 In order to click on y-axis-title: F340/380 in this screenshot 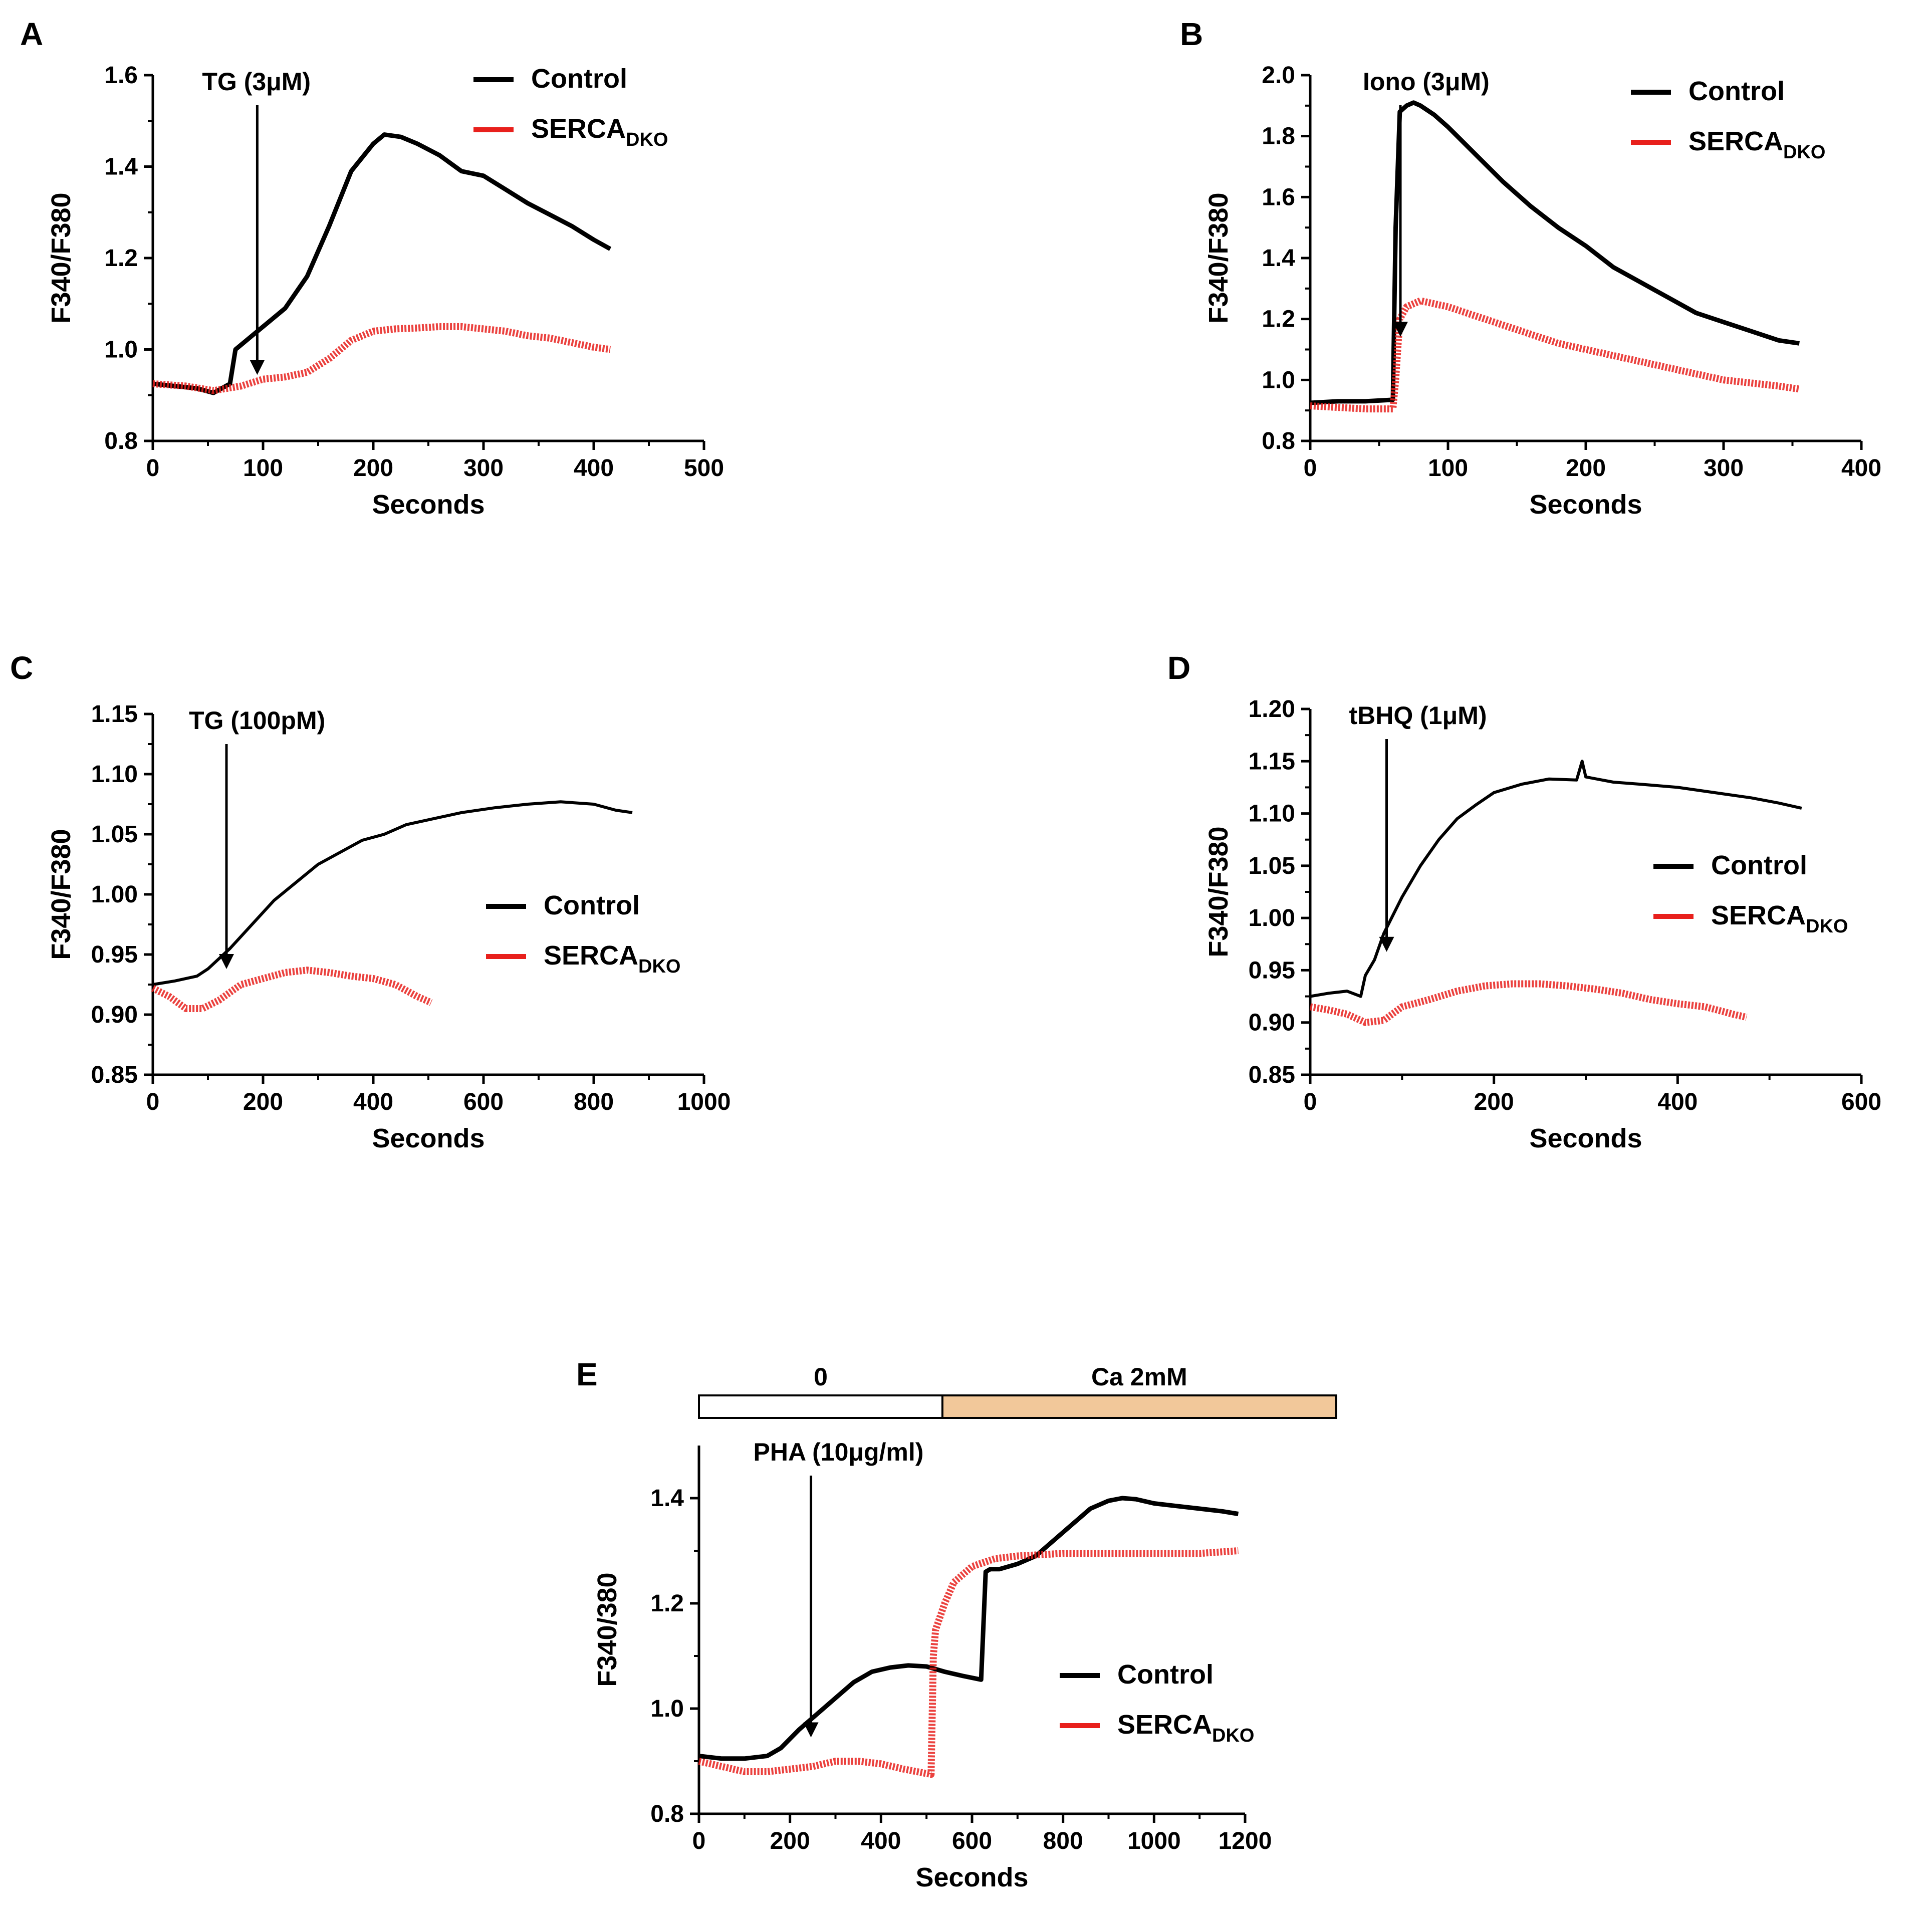, I will do `click(607, 1629)`.